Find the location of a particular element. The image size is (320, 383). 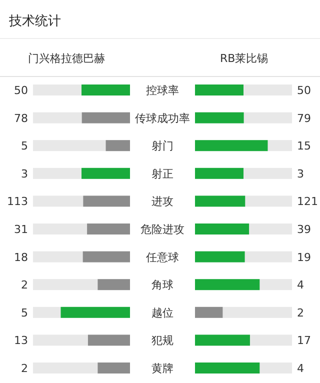

category-label: 犯规 is located at coordinates (163, 341).